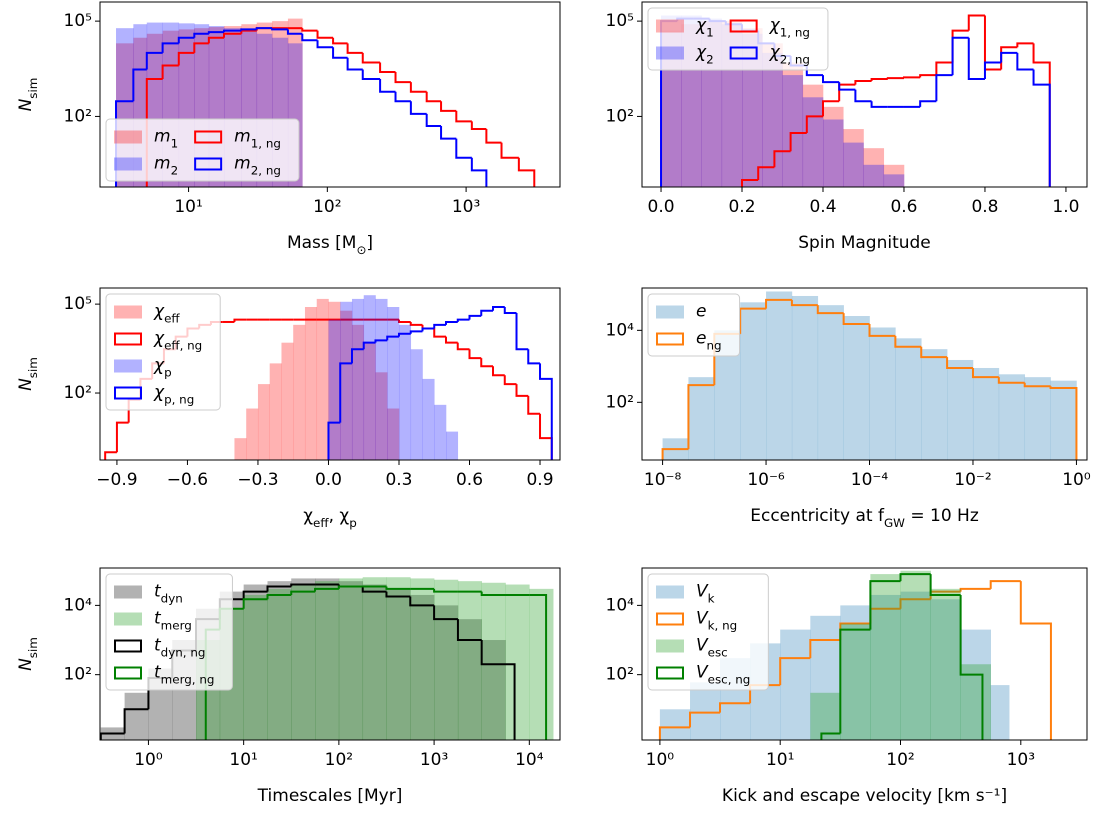  I want to click on legend-item: tdyn, so click(148, 593).